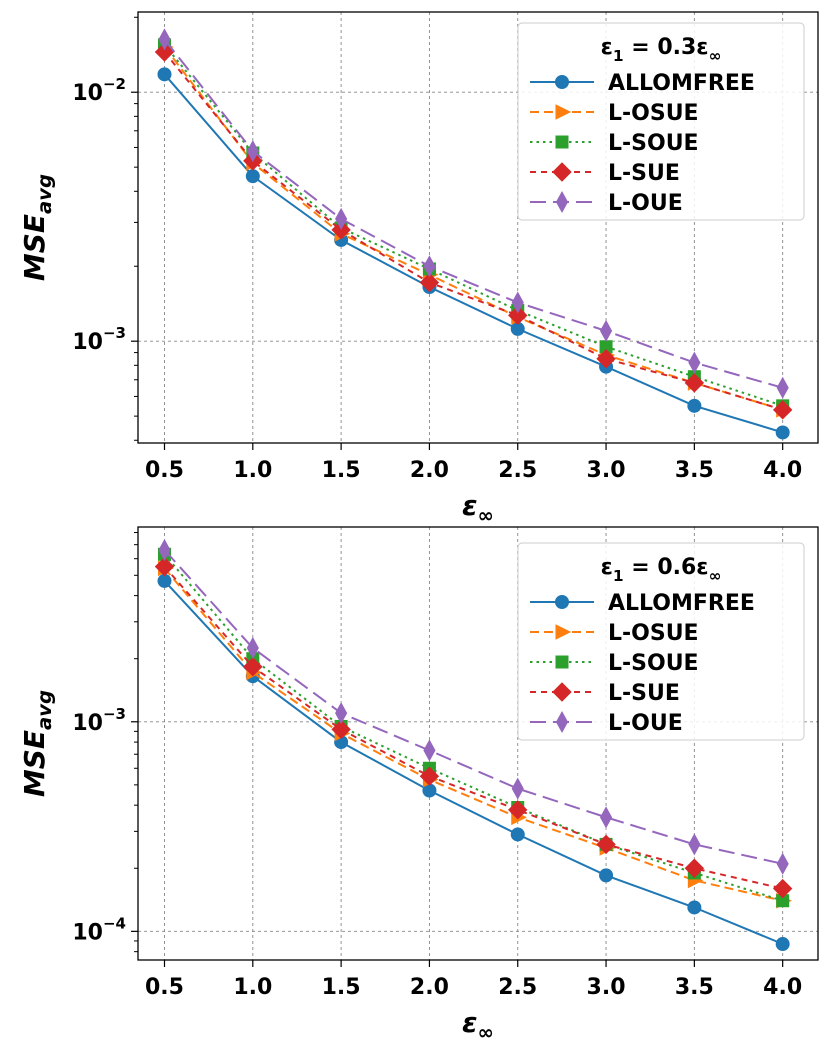 The height and width of the screenshot is (1048, 830). I want to click on x-tick-label: 3.0, so click(606, 470).